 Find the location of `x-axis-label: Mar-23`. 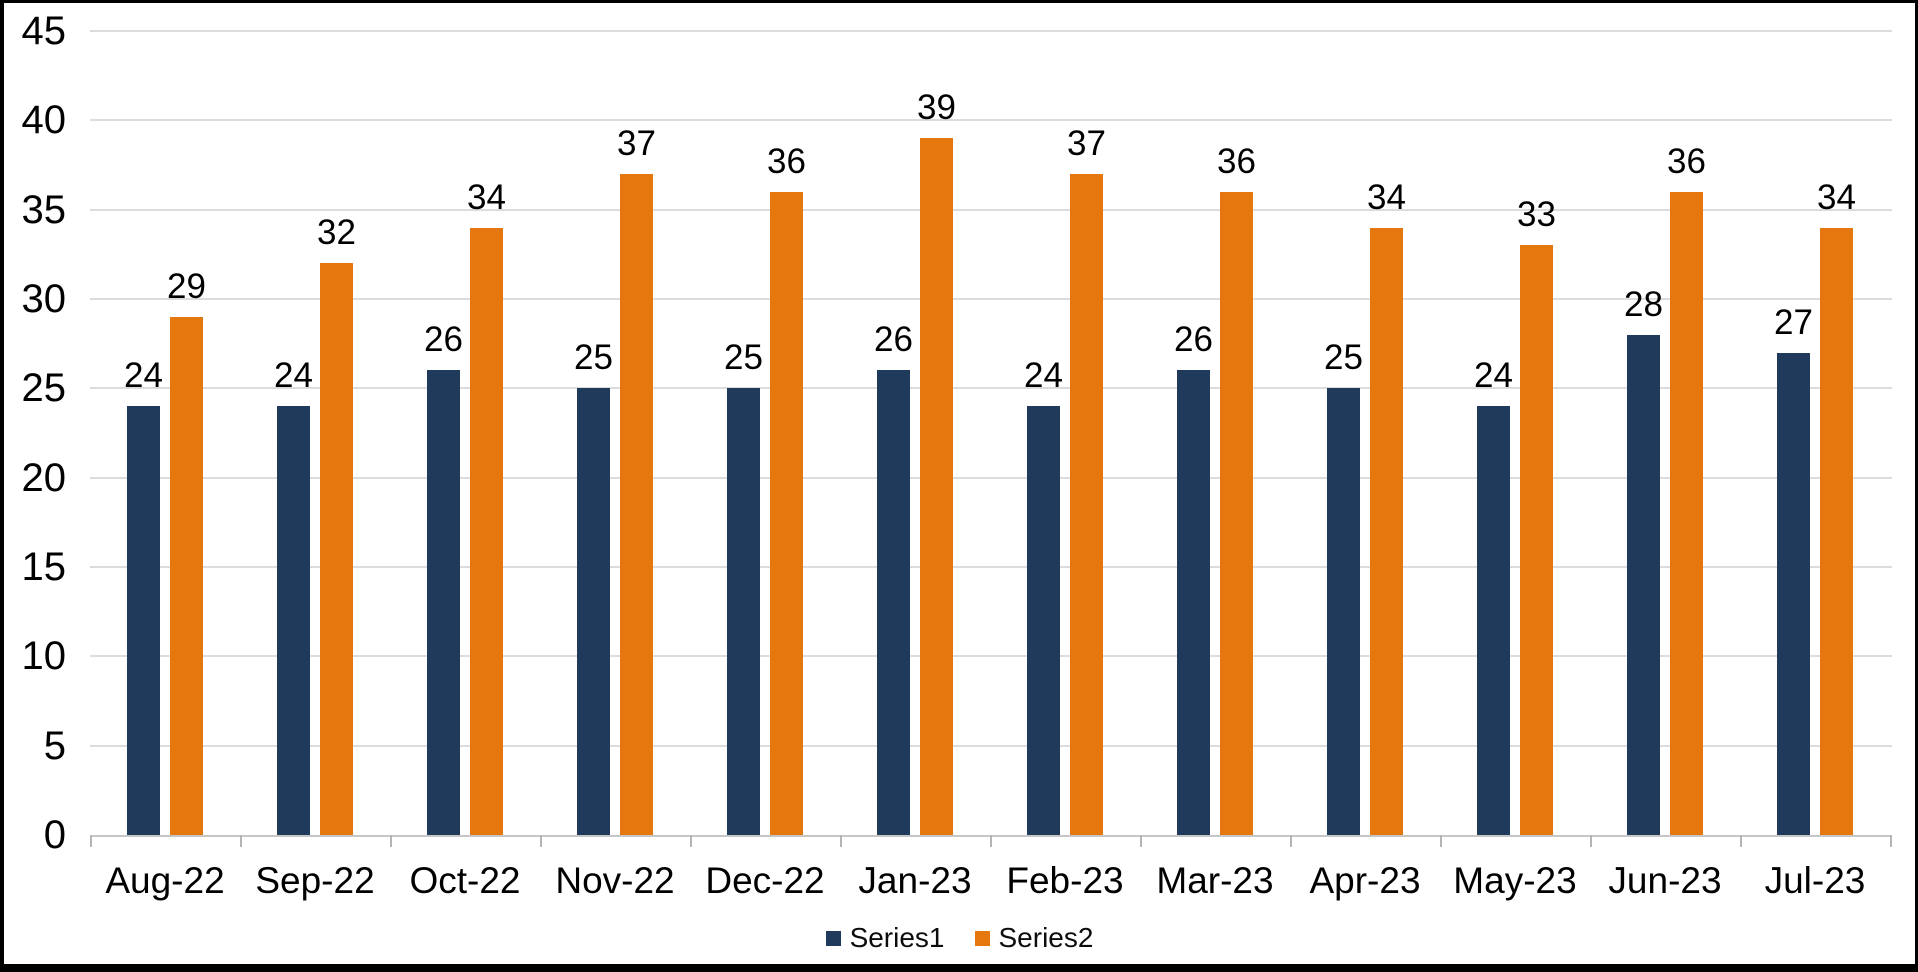

x-axis-label: Mar-23 is located at coordinates (1215, 880).